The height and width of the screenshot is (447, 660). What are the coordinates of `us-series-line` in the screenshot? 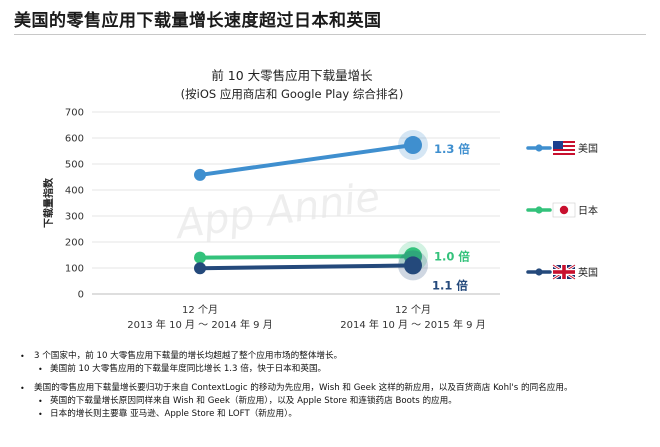 It's located at (306, 160).